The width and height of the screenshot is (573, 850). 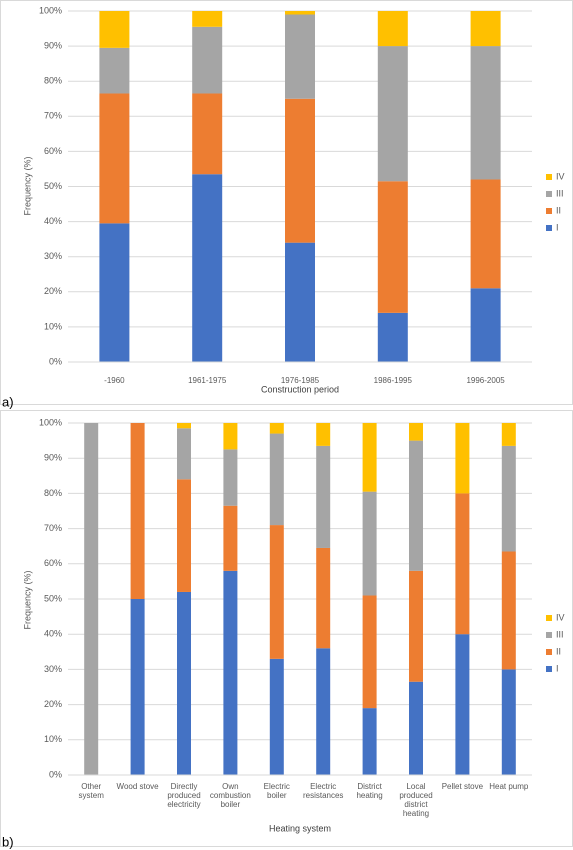 I want to click on x-tick-label-box: Other system, so click(x=91, y=791).